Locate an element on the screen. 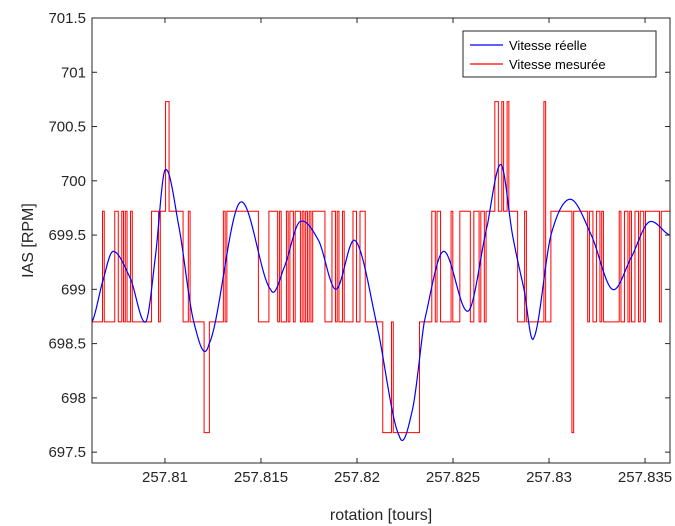 The height and width of the screenshot is (526, 675). y-tick-label: 698 is located at coordinates (73, 398).